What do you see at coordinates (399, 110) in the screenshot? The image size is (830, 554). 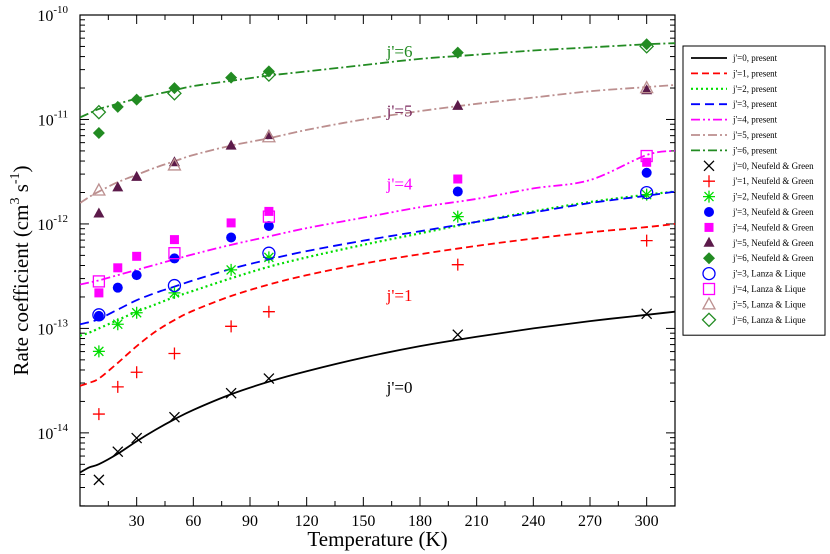 I see `curve-label: j'=5` at bounding box center [399, 110].